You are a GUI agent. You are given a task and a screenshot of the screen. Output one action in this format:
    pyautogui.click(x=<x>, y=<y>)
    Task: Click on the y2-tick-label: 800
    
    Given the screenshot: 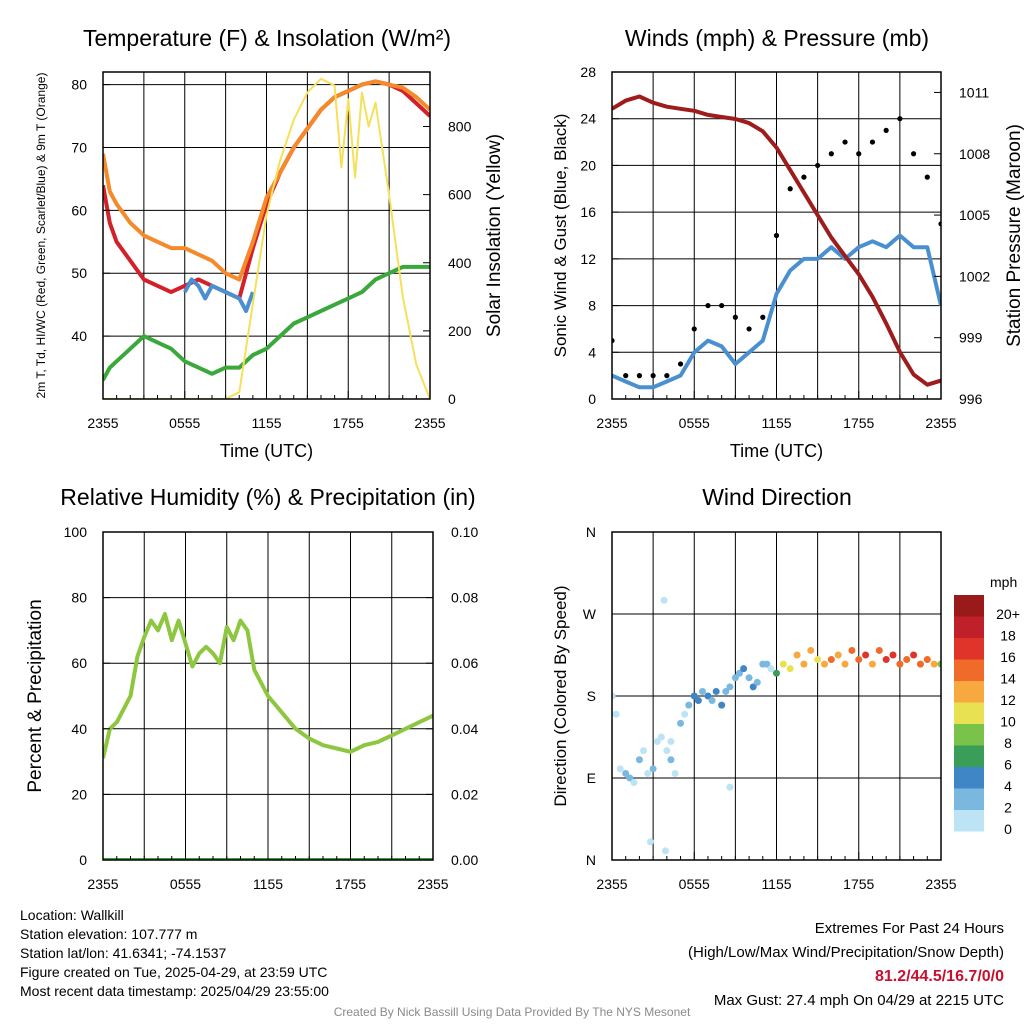 What is the action you would take?
    pyautogui.click(x=460, y=127)
    